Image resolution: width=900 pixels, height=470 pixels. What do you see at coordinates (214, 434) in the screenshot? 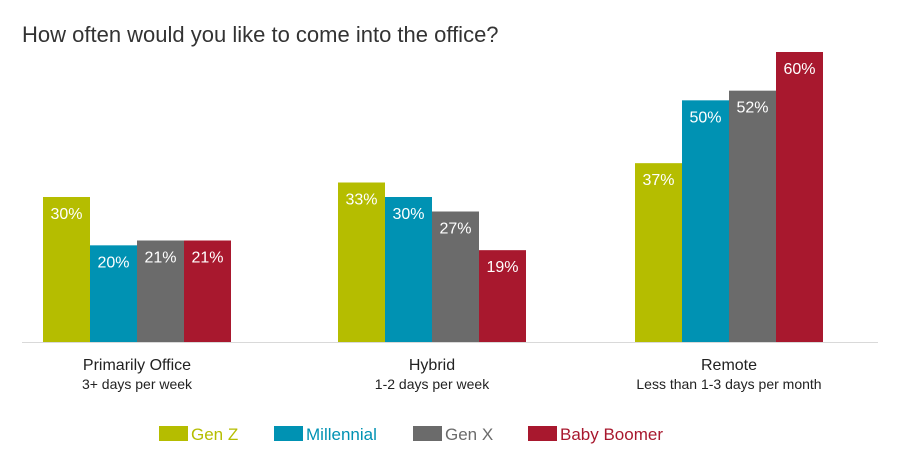
I see `legend-label-0: Gen Z` at bounding box center [214, 434].